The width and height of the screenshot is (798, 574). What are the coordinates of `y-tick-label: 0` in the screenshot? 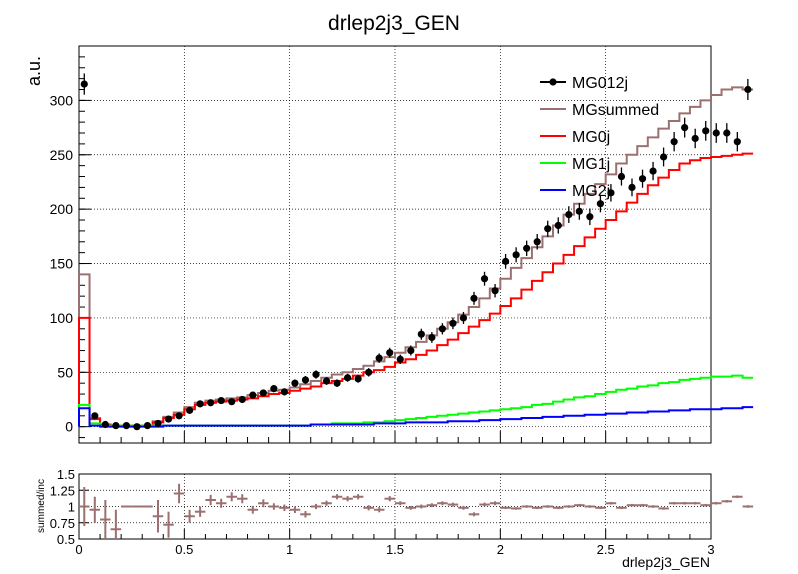 It's located at (69, 427).